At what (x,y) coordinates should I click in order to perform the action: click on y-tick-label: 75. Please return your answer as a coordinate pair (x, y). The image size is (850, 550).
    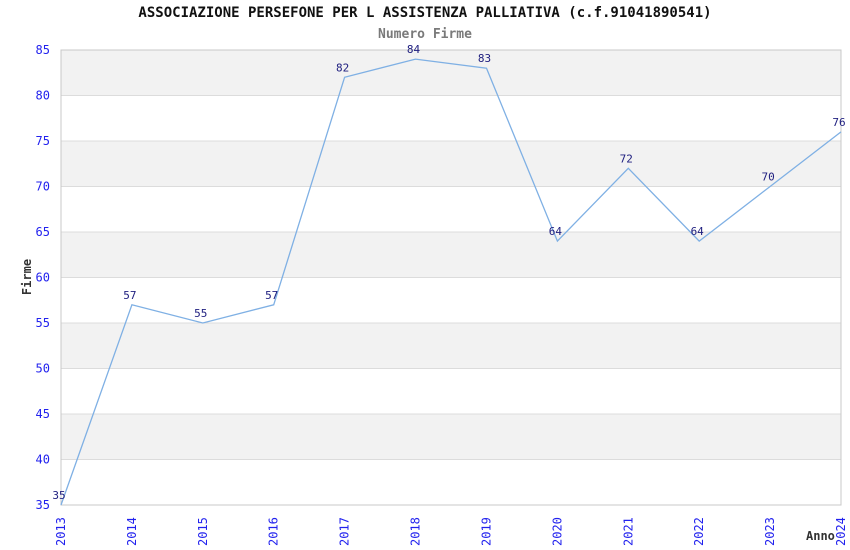
    Looking at the image, I should click on (43, 141).